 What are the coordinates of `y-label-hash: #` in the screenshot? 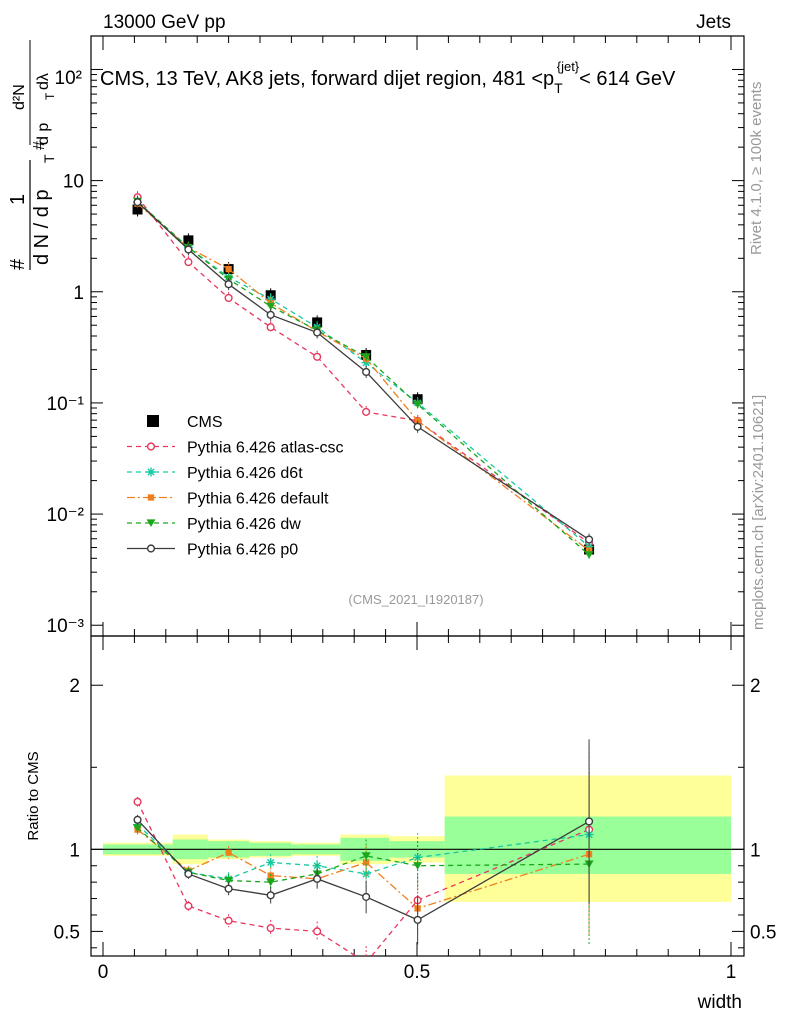 It's located at (18, 264).